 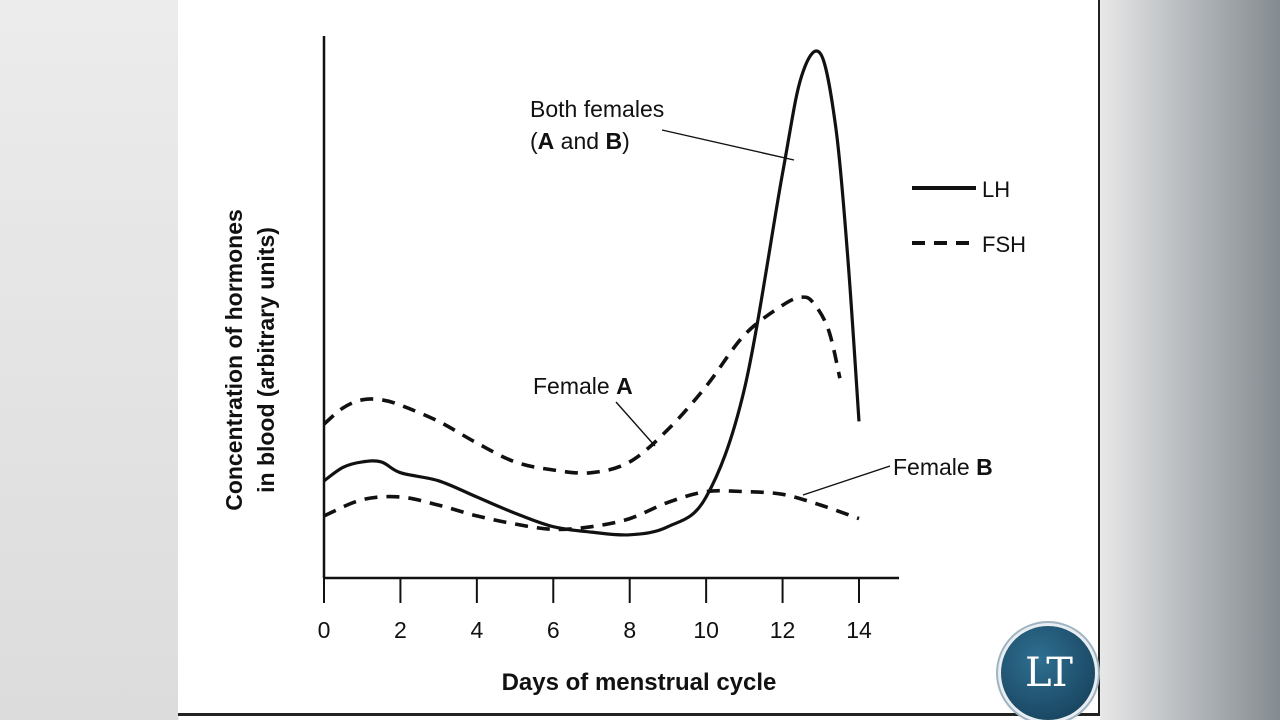 What do you see at coordinates (324, 630) in the screenshot?
I see `x-tick-label: 0` at bounding box center [324, 630].